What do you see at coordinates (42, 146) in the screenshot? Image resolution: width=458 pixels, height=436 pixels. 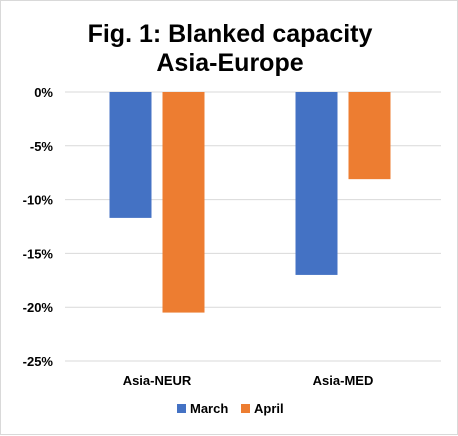 I see `y-tick-label: -5%` at bounding box center [42, 146].